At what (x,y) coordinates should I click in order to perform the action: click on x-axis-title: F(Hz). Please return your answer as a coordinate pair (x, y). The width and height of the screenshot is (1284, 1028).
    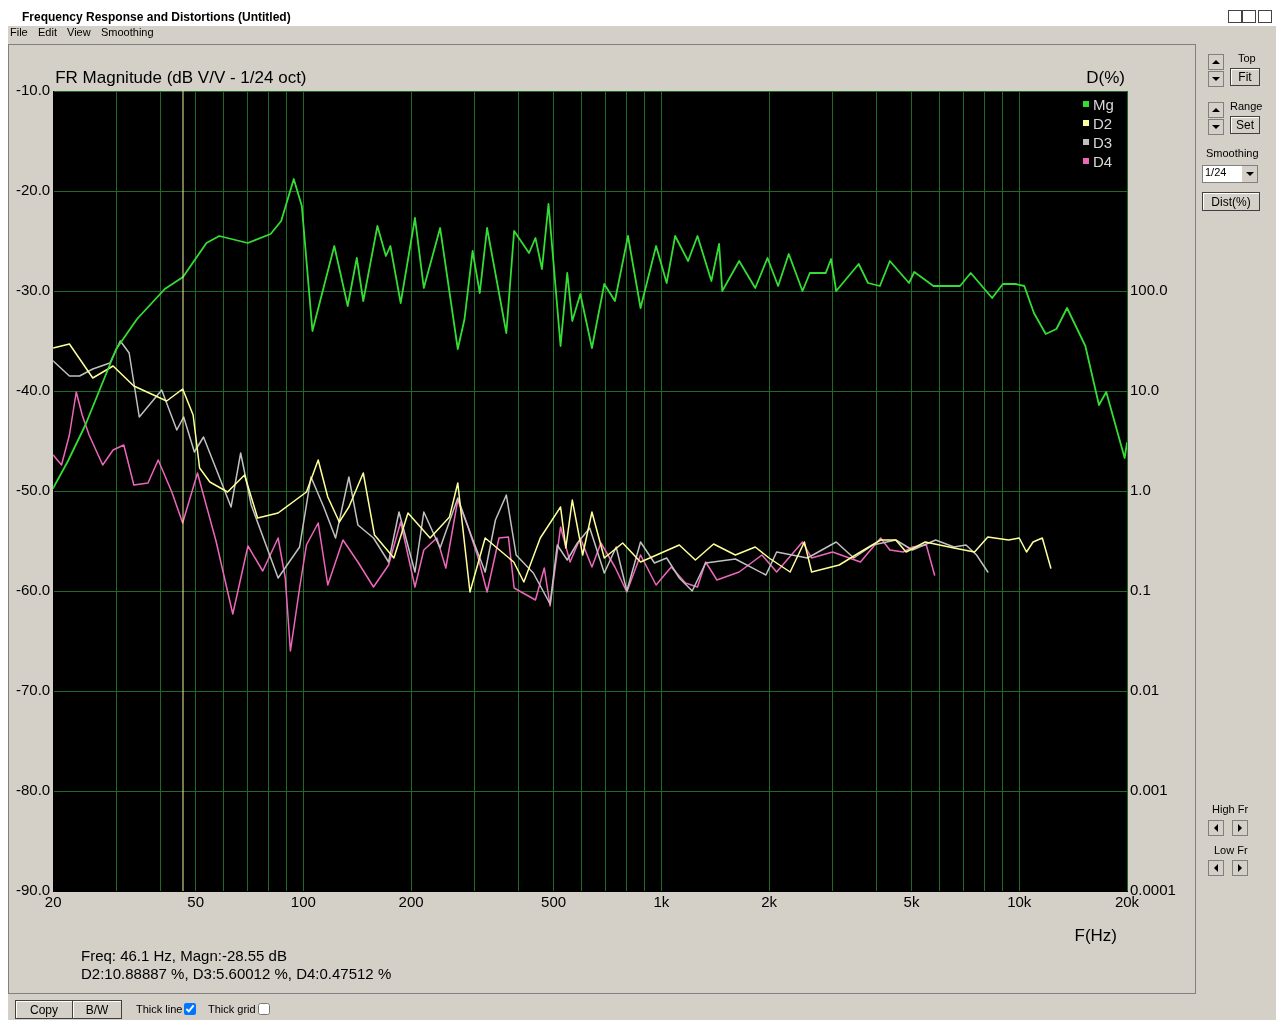
    Looking at the image, I should click on (1095, 935).